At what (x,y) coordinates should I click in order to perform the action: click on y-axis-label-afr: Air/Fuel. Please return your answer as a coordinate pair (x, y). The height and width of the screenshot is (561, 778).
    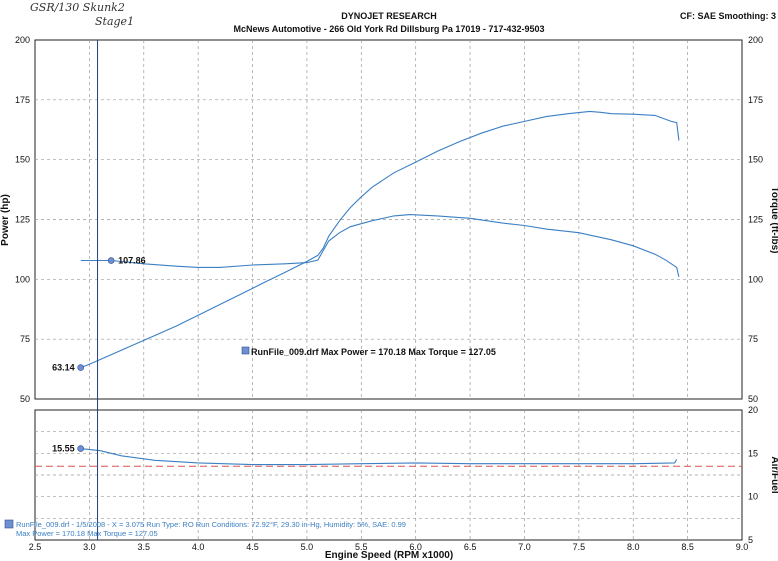
    Looking at the image, I should click on (773, 474).